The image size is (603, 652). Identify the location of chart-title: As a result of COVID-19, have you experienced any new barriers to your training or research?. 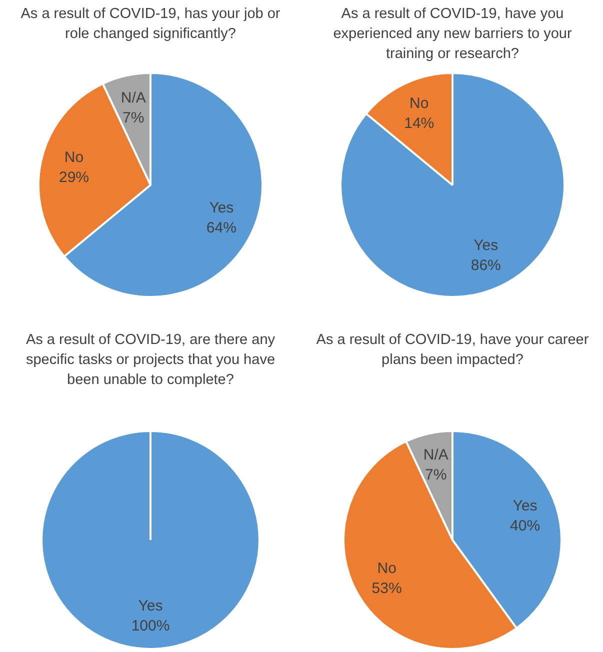
(452, 34).